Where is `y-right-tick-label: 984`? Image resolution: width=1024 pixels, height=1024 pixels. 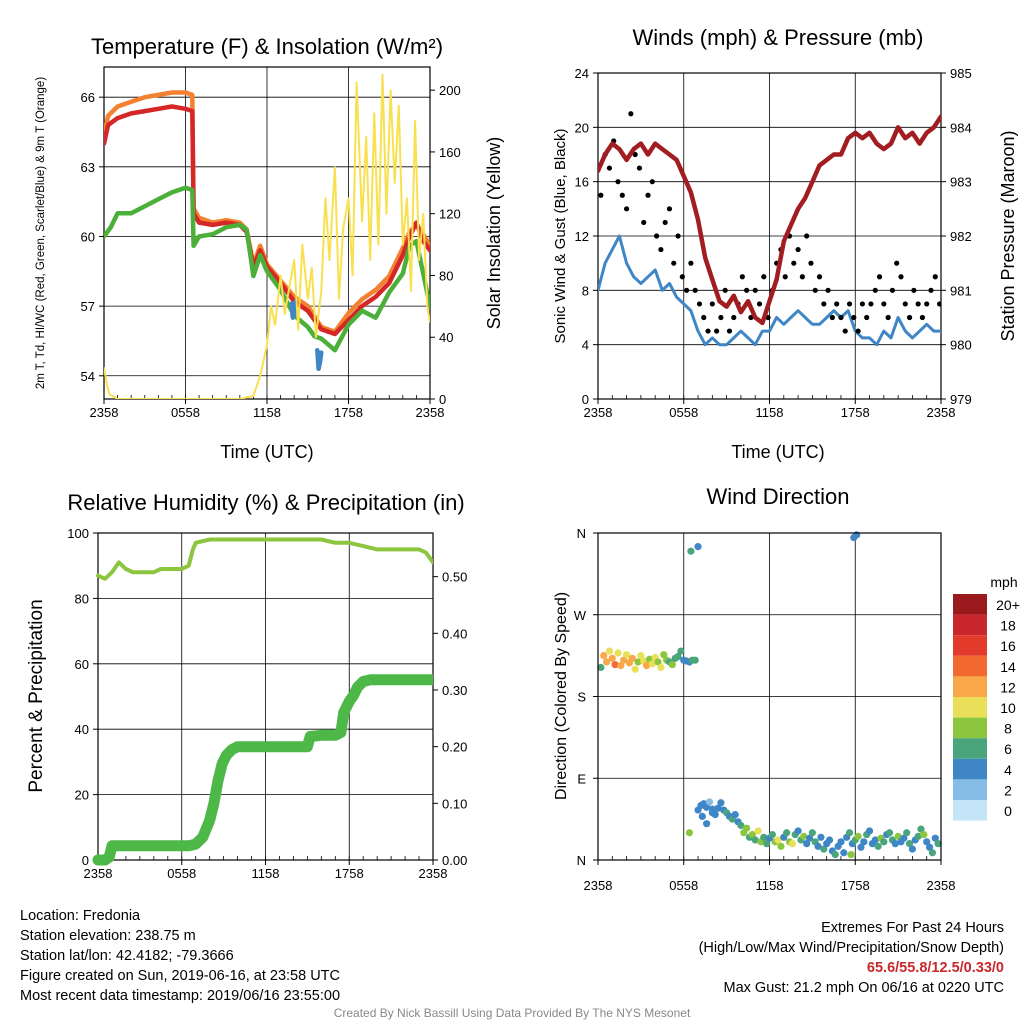
y-right-tick-label: 984 is located at coordinates (961, 127).